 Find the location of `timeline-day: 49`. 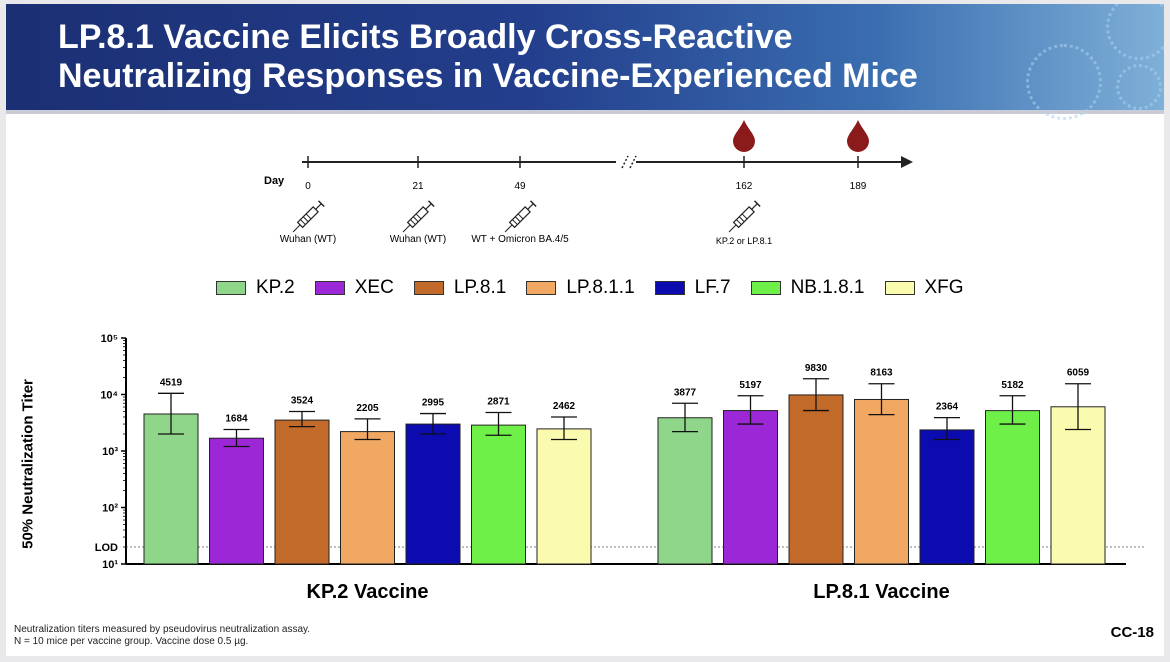

timeline-day: 49 is located at coordinates (520, 186).